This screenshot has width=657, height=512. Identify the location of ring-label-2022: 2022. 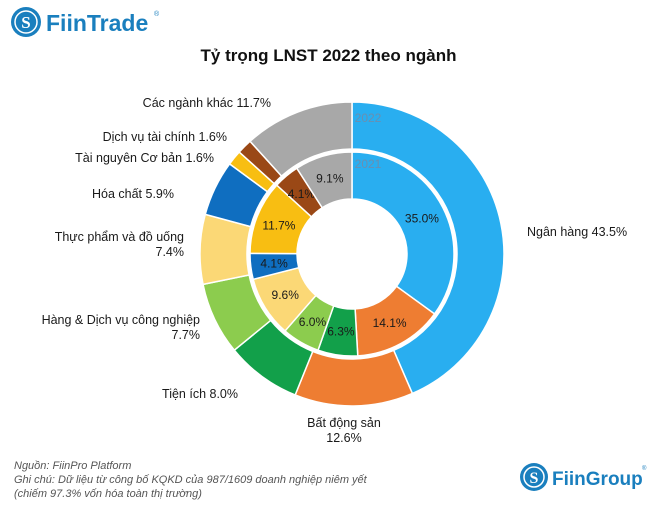
(368, 118).